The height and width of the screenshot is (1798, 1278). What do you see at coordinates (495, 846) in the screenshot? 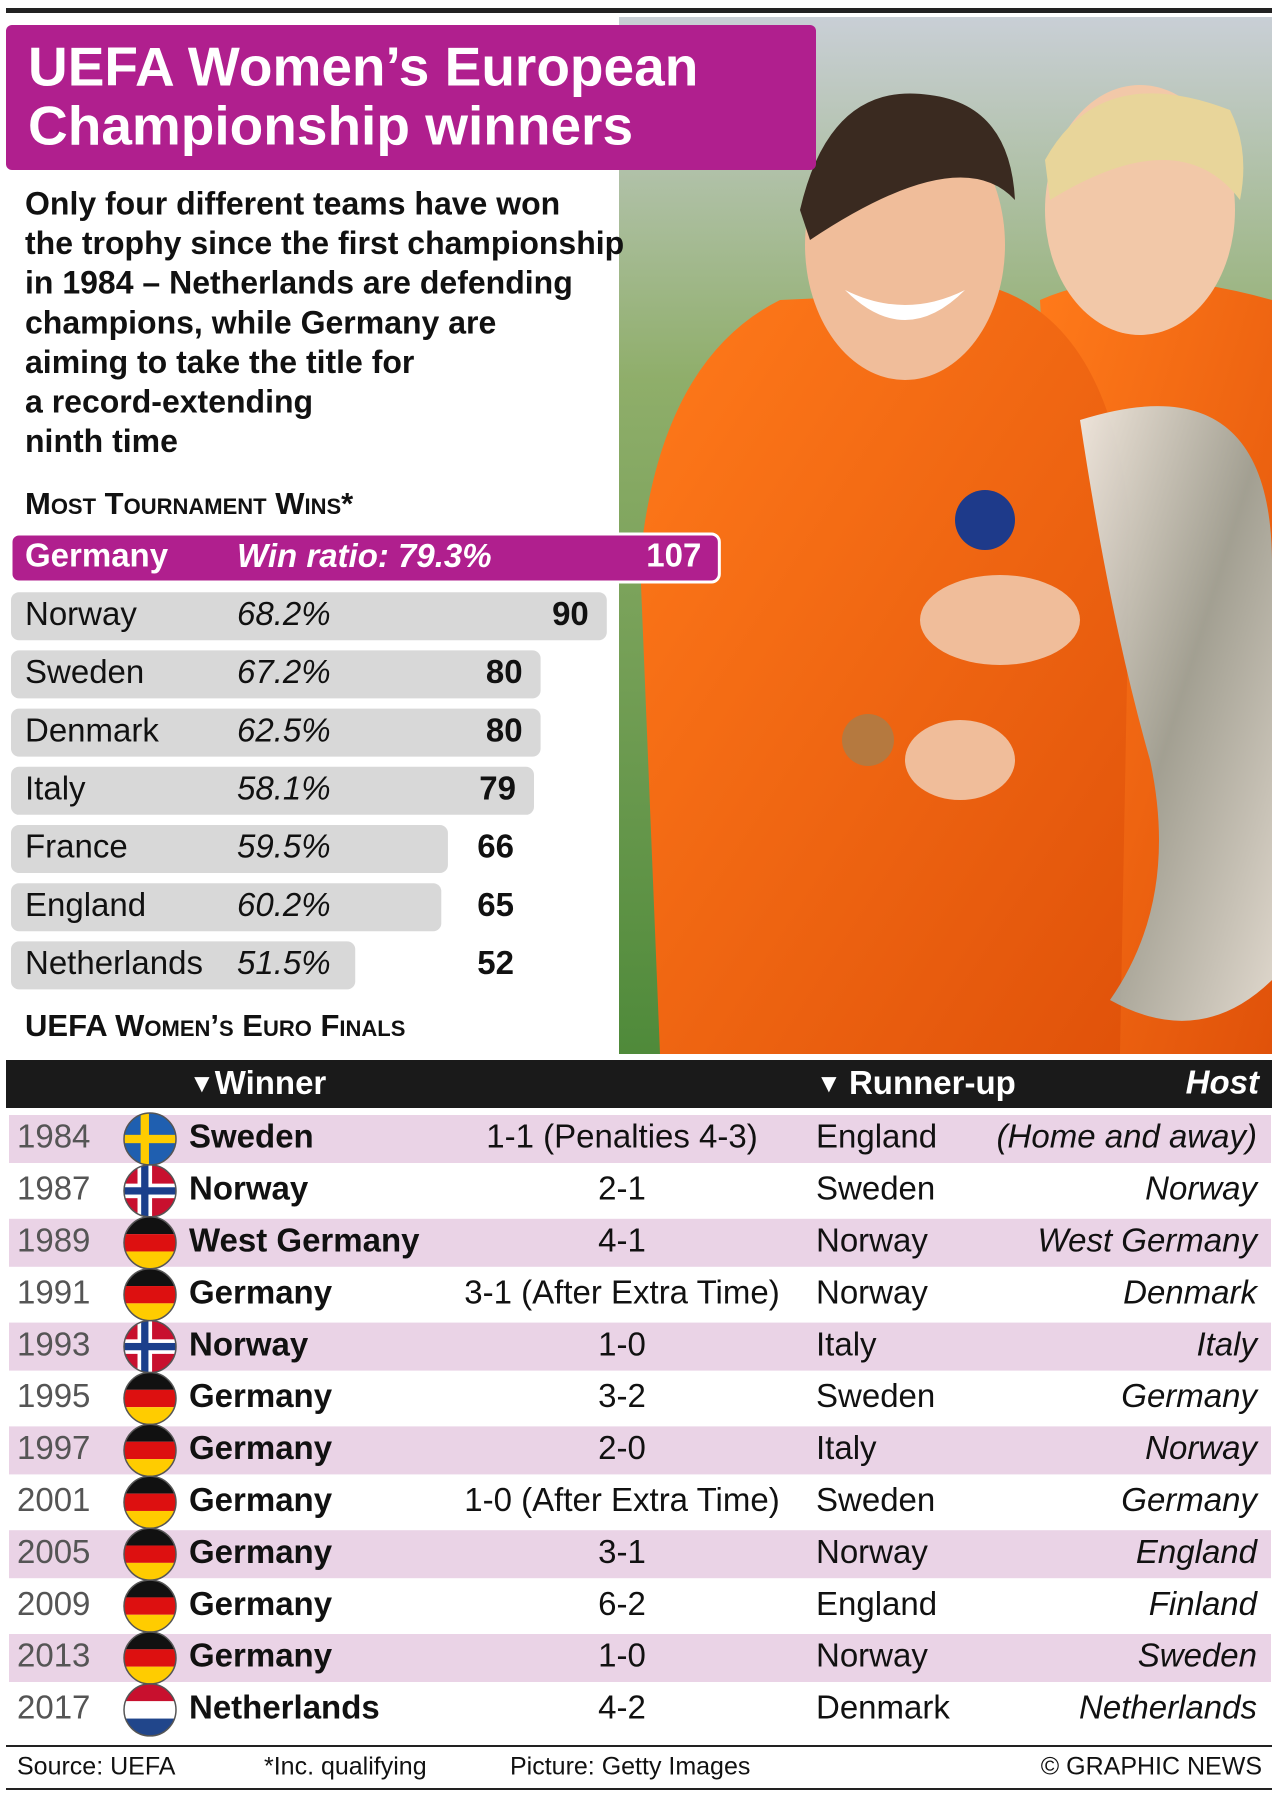
I see `wins-value: 66` at bounding box center [495, 846].